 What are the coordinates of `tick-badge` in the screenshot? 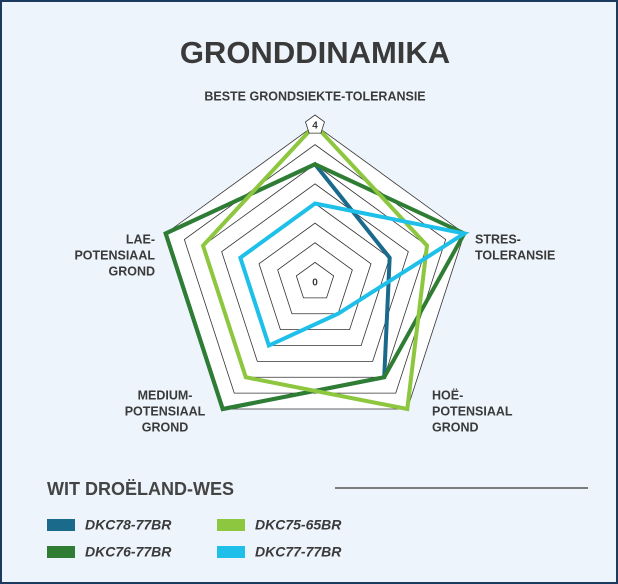 It's located at (315, 124).